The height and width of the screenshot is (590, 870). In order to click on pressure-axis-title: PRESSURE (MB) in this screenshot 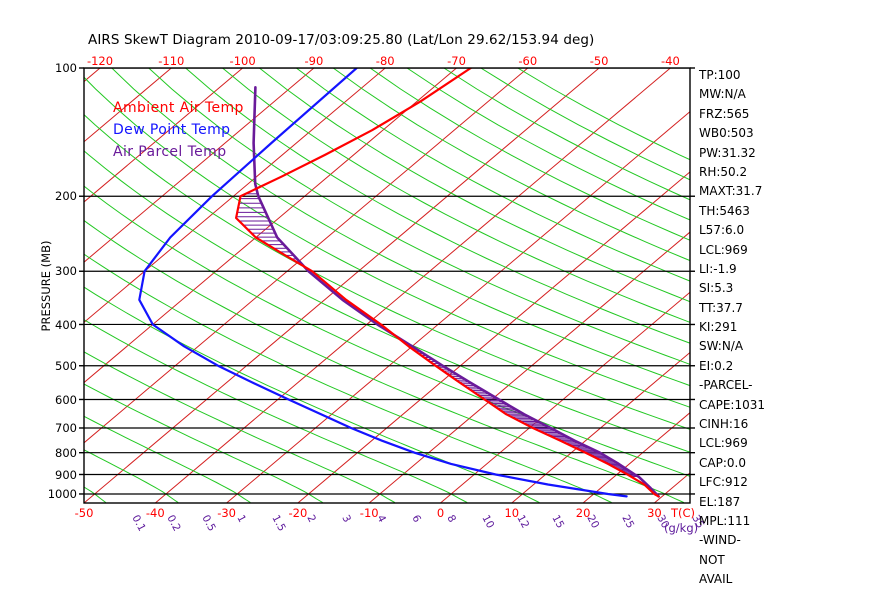, I will do `click(46, 286)`.